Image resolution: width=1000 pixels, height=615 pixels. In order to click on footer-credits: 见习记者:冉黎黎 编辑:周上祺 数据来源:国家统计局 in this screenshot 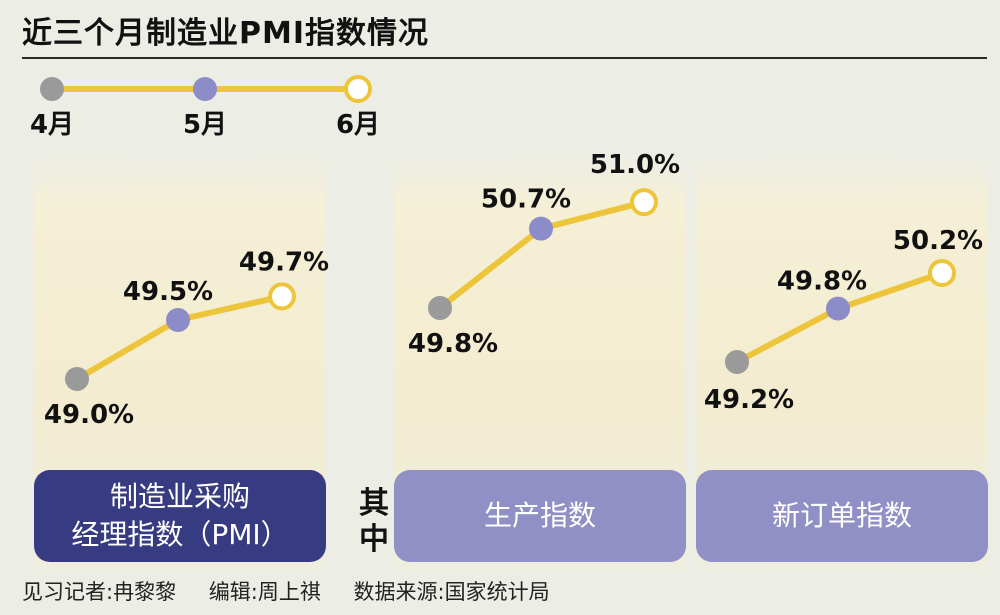, I will do `click(299, 591)`.